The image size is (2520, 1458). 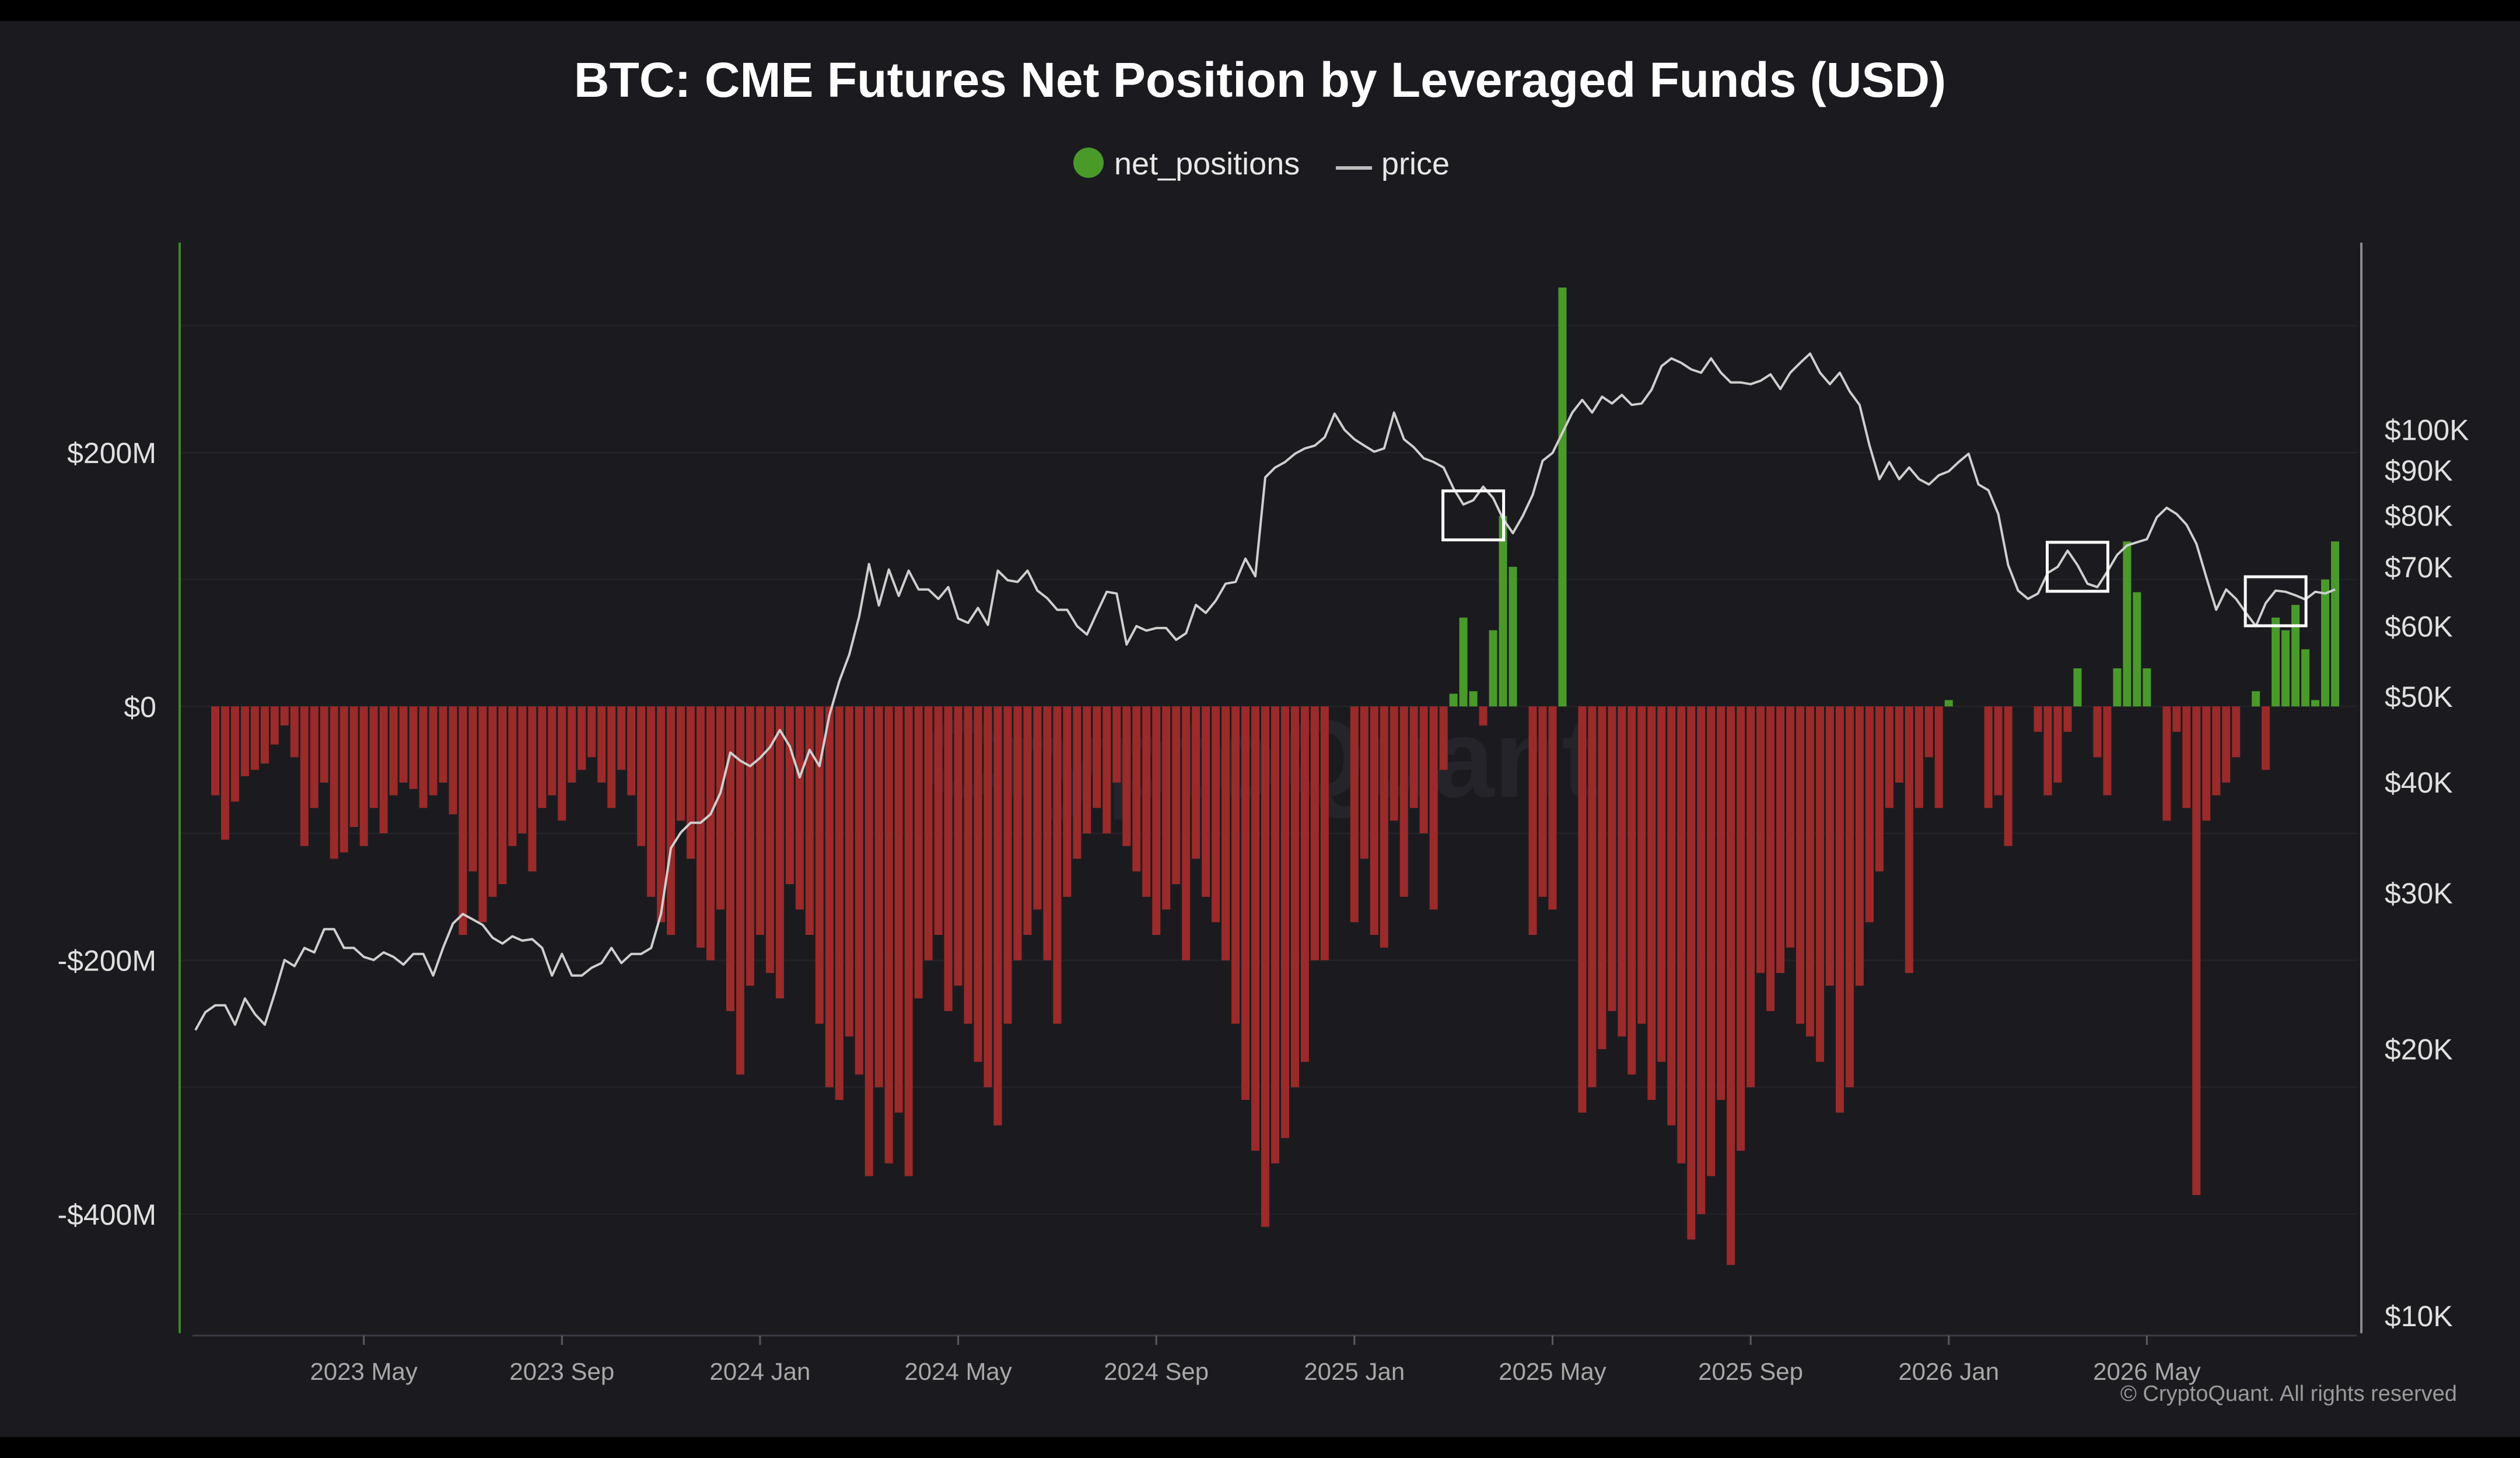 What do you see at coordinates (1750, 1371) in the screenshot?
I see `x-tick-label: 2025 Sep` at bounding box center [1750, 1371].